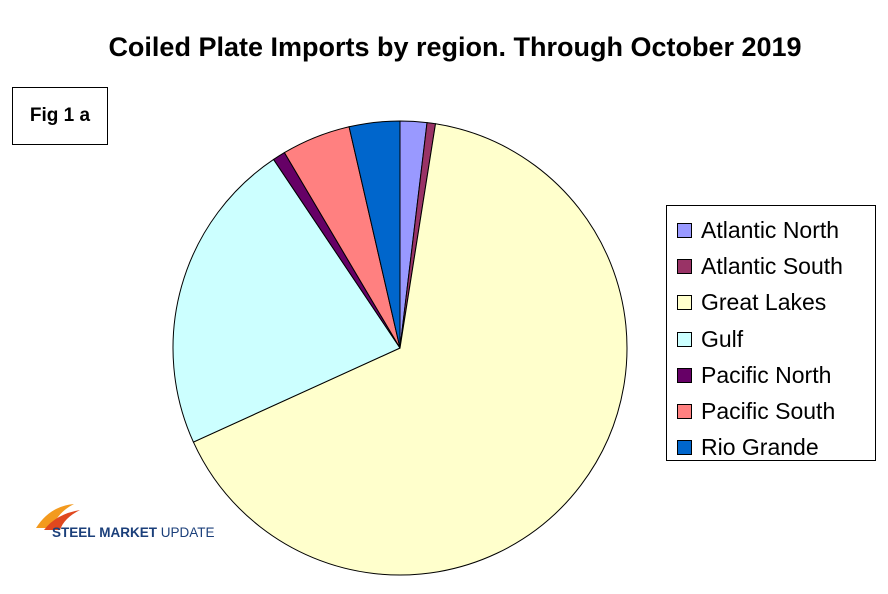  Describe the element at coordinates (374, 234) in the screenshot. I see `pie-slice-rio-grande` at that location.